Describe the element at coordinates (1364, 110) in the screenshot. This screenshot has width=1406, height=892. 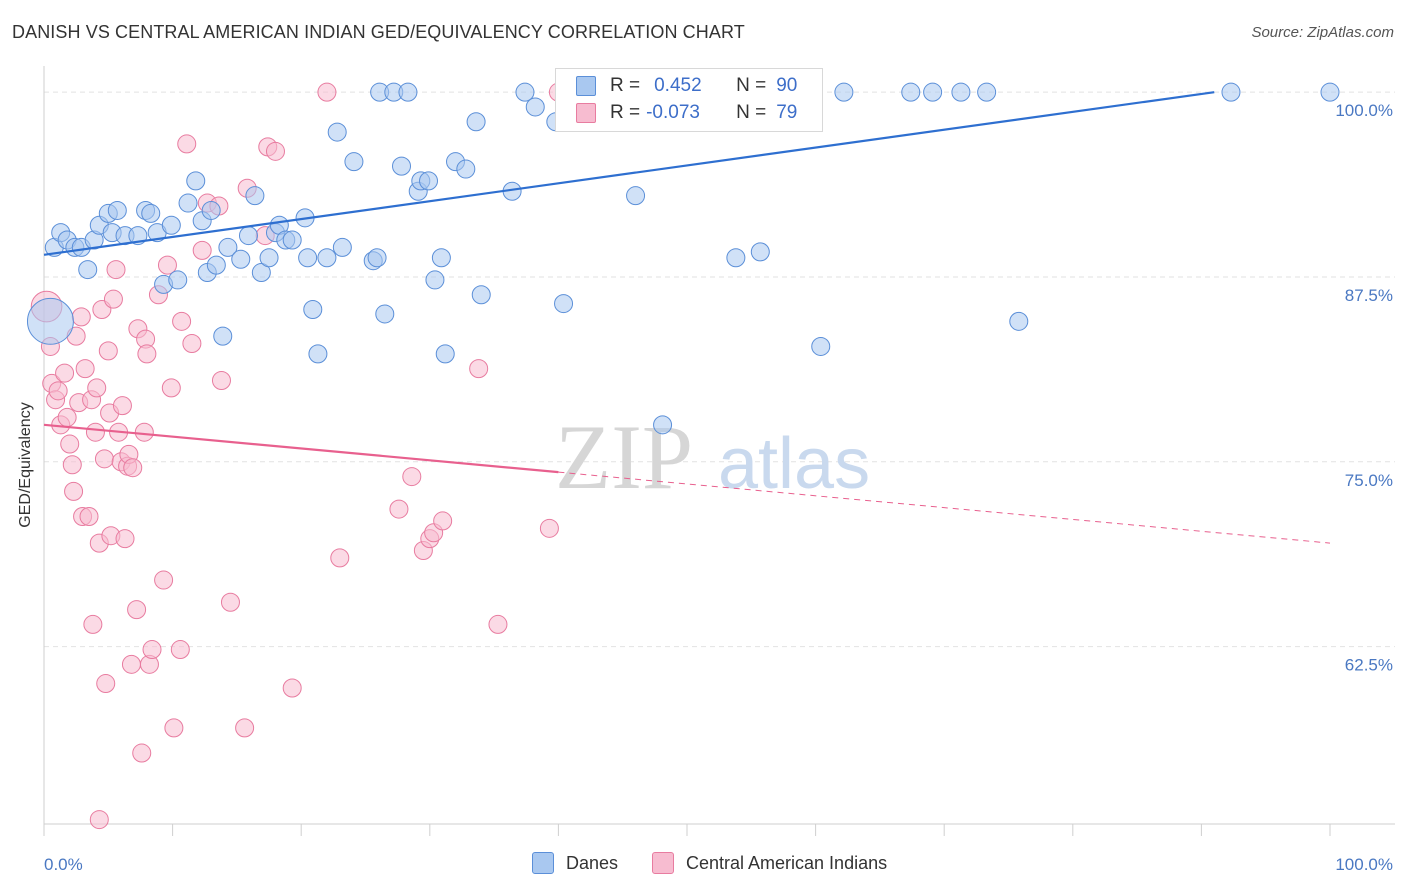
I see `y-tick-label: 100.0%` at that location.